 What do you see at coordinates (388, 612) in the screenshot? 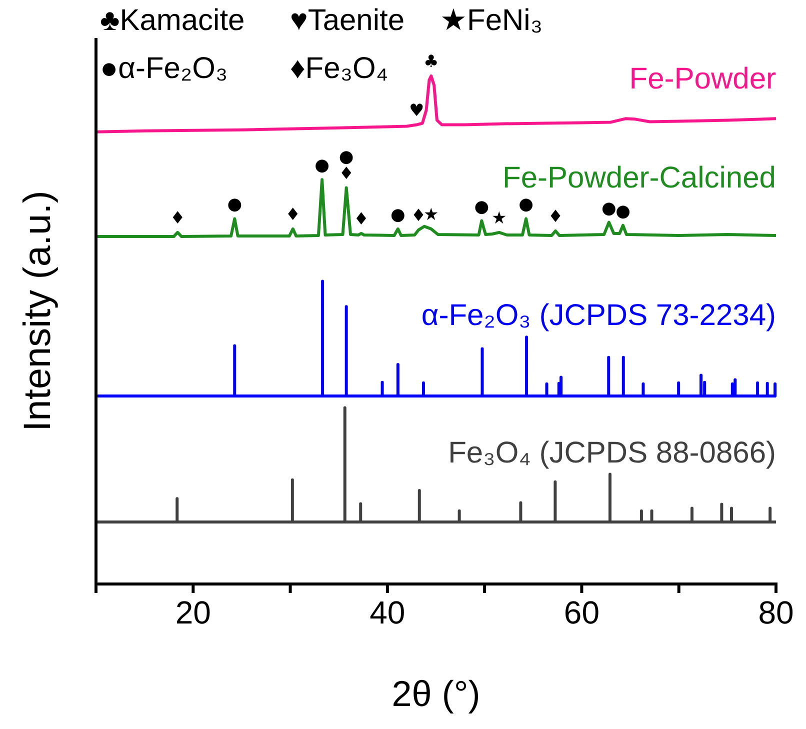
I see `x-tick-label: 40` at bounding box center [388, 612].